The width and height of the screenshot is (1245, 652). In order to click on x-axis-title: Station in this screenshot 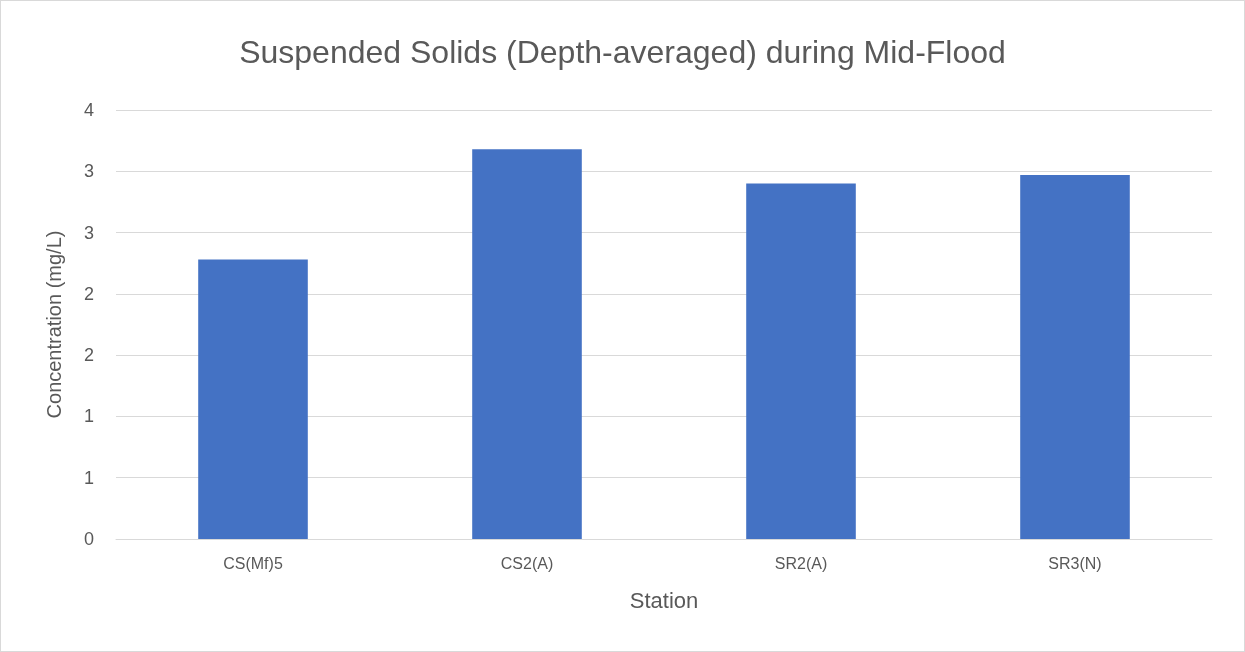, I will do `click(664, 600)`.